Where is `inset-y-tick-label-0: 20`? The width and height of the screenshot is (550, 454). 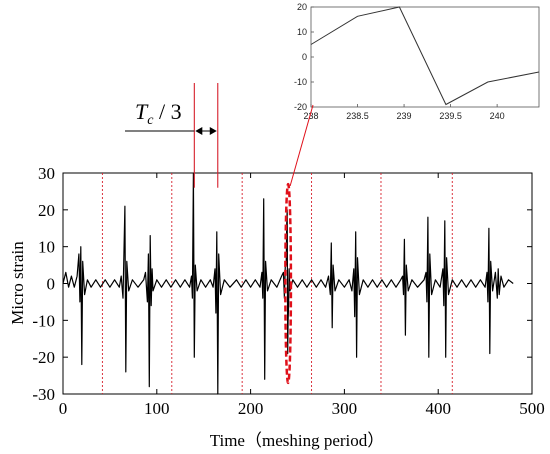
inset-y-tick-label-0: 20 is located at coordinates (302, 7).